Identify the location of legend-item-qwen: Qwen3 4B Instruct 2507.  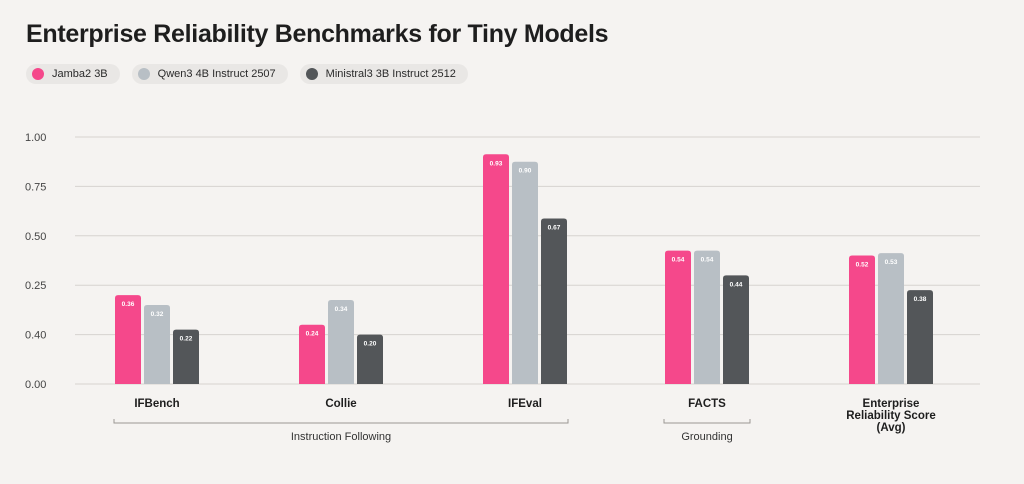
(209, 74).